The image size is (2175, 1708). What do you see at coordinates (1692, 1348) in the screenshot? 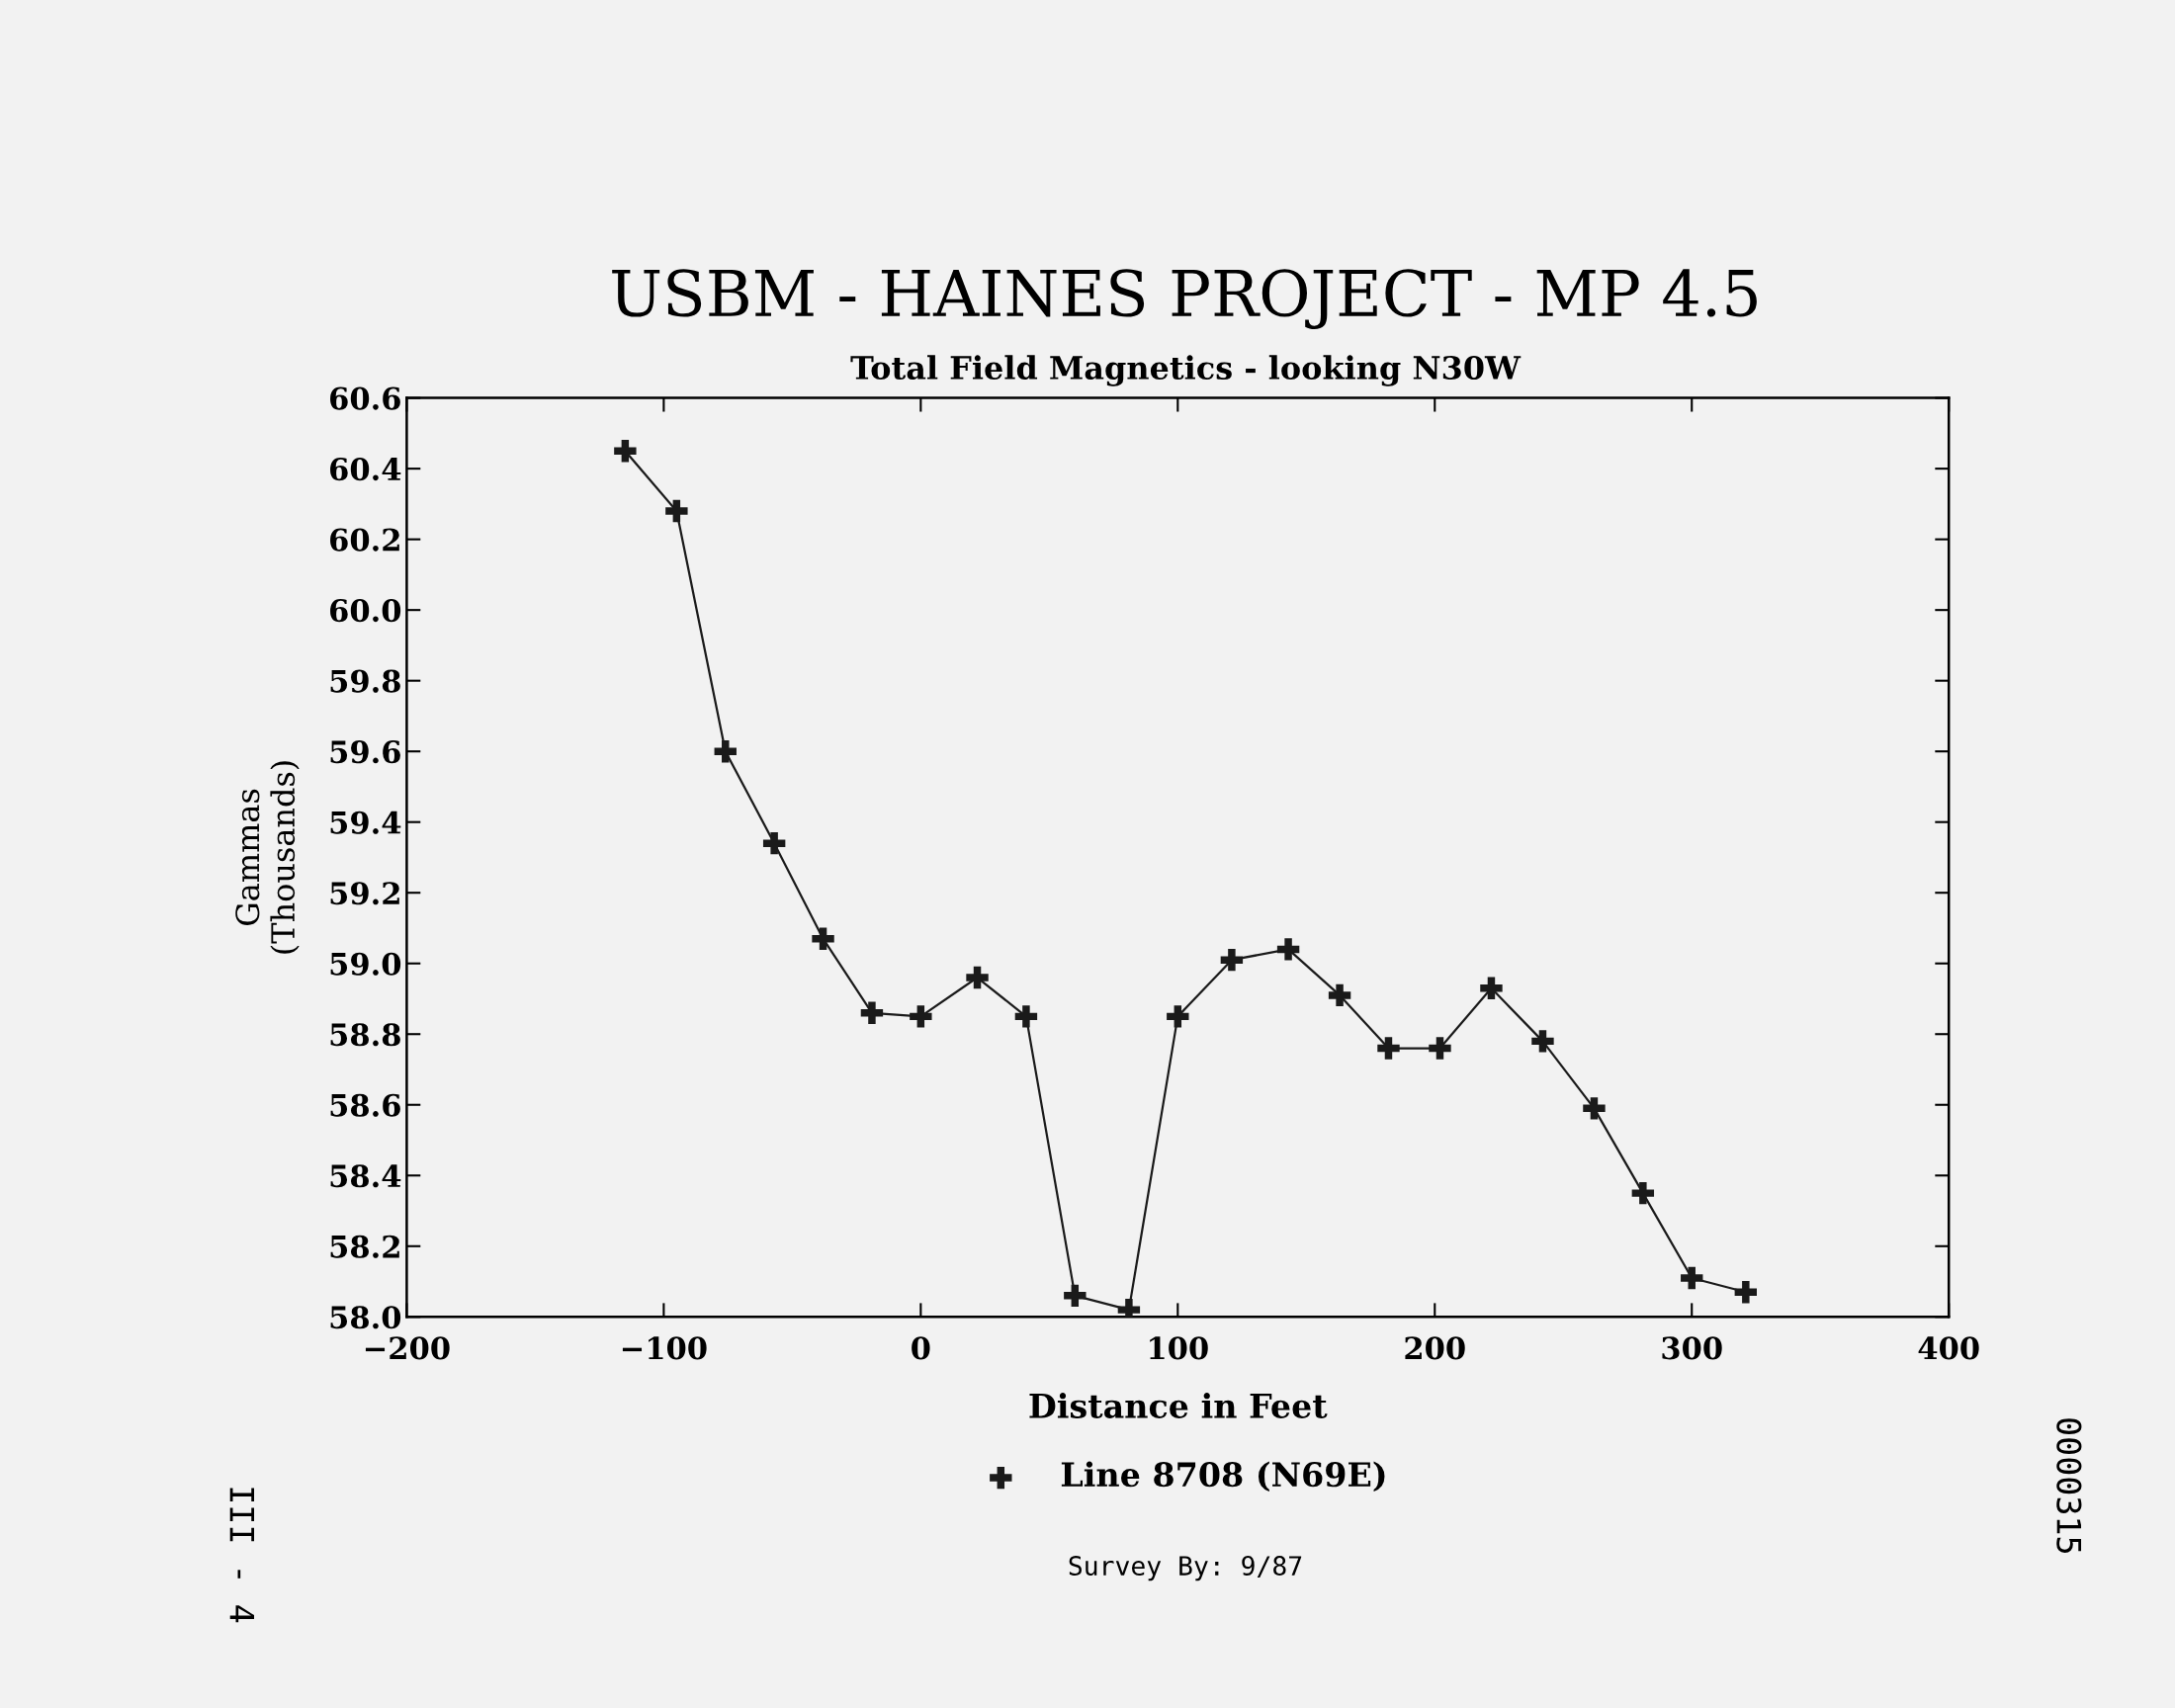
I see `x-tick-label: 300` at bounding box center [1692, 1348].